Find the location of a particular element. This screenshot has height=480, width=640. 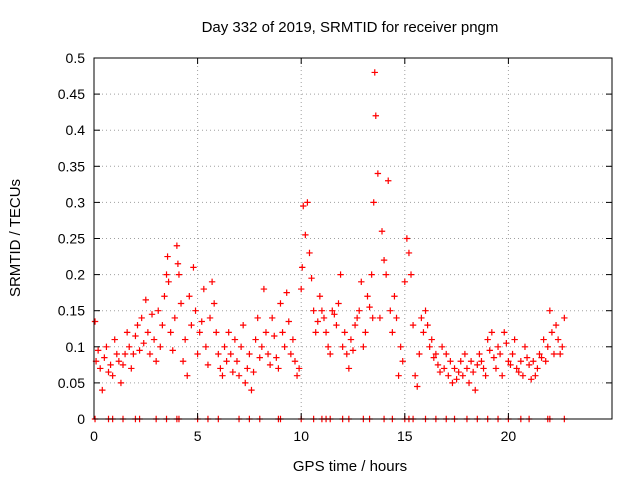

y-tick-label: 0.35 is located at coordinates (71, 166).